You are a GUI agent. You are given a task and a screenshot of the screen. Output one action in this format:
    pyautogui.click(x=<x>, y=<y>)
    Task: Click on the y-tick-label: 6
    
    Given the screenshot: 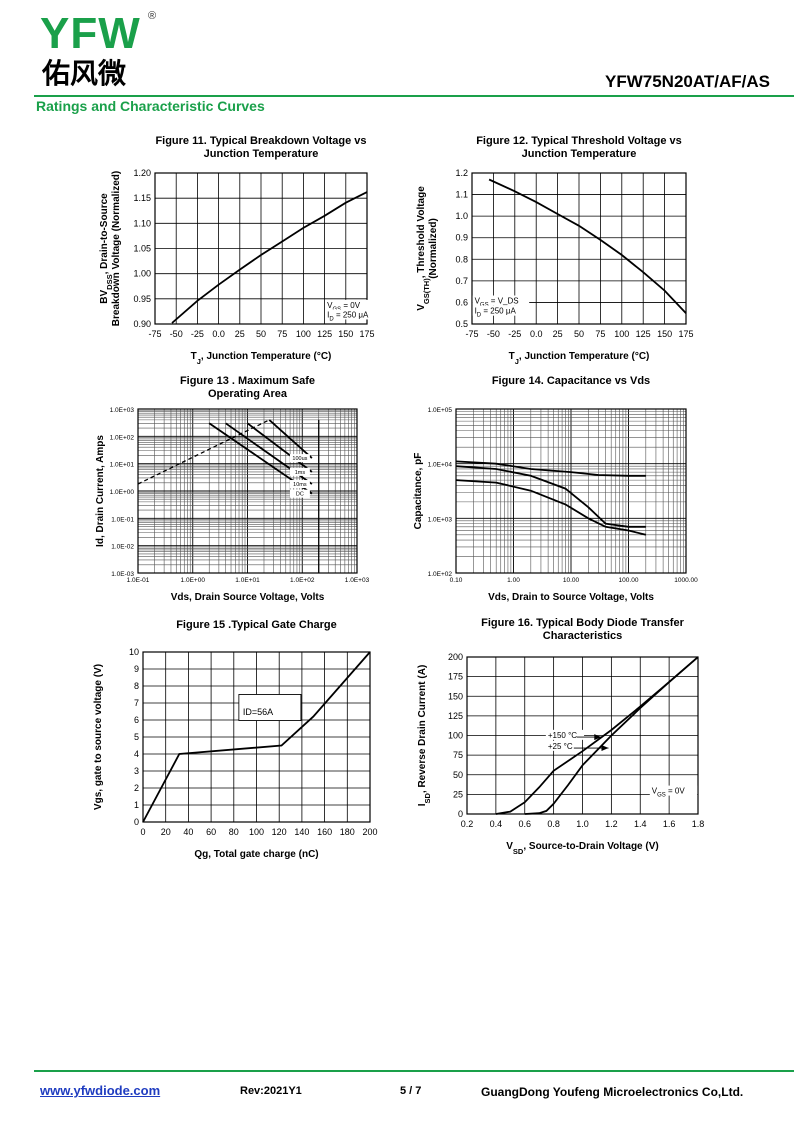 What is the action you would take?
    pyautogui.click(x=136, y=720)
    